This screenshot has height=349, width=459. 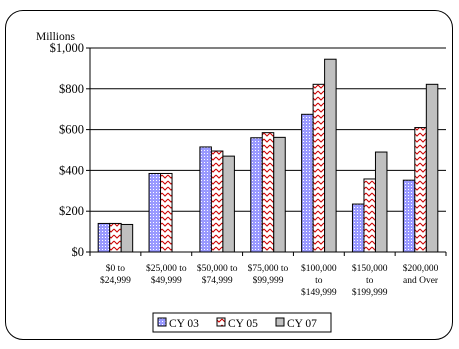 I want to click on y-unit-label: Millions, so click(x=56, y=37).